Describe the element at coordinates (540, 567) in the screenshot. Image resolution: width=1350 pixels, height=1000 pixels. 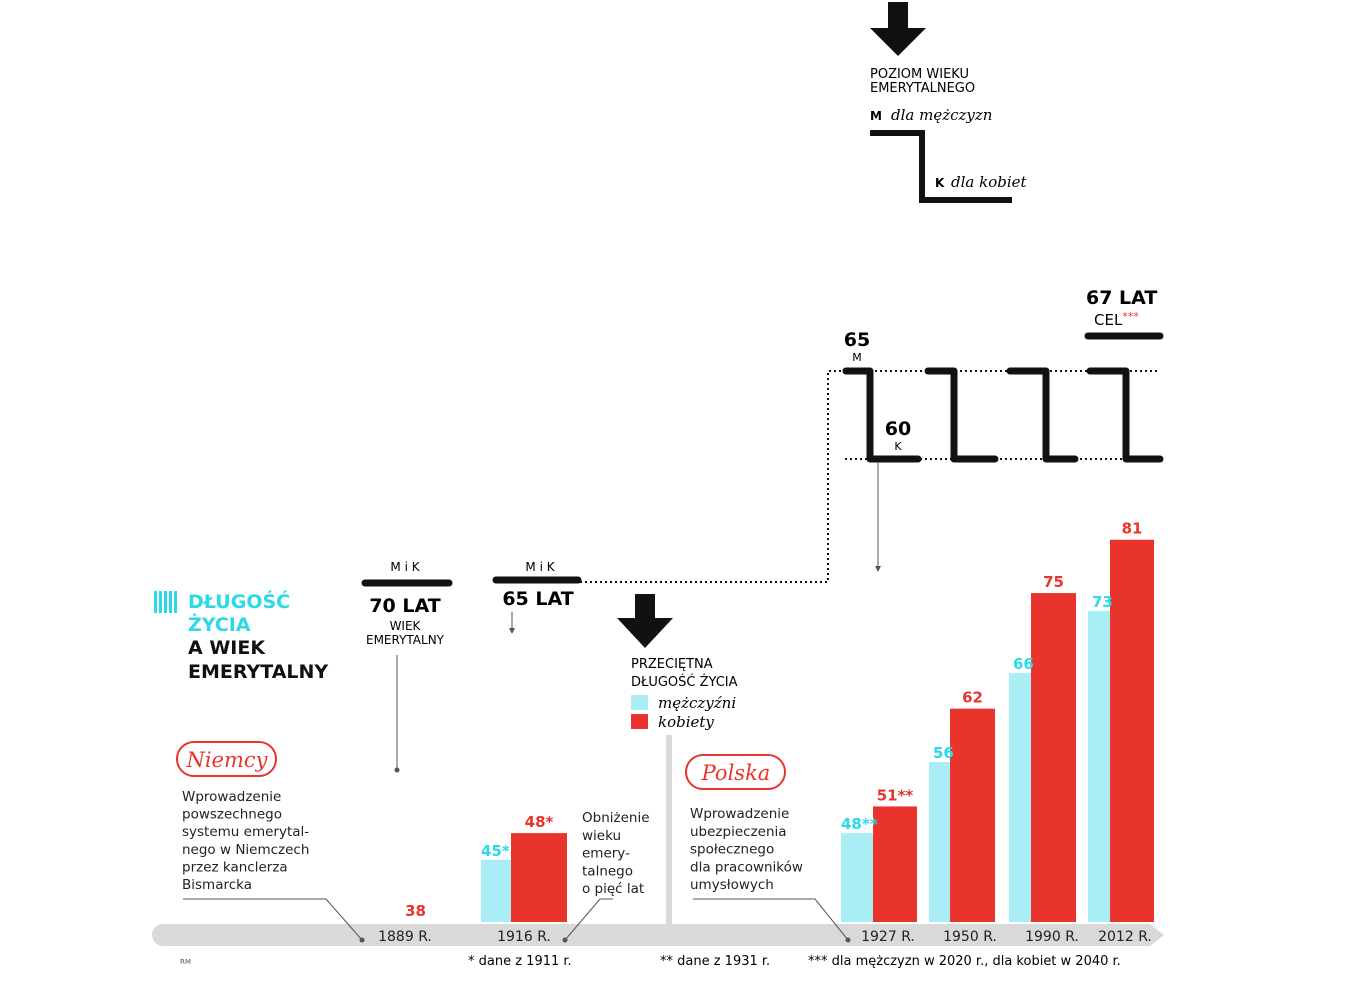
I see `r1916-mk: M i K` at that location.